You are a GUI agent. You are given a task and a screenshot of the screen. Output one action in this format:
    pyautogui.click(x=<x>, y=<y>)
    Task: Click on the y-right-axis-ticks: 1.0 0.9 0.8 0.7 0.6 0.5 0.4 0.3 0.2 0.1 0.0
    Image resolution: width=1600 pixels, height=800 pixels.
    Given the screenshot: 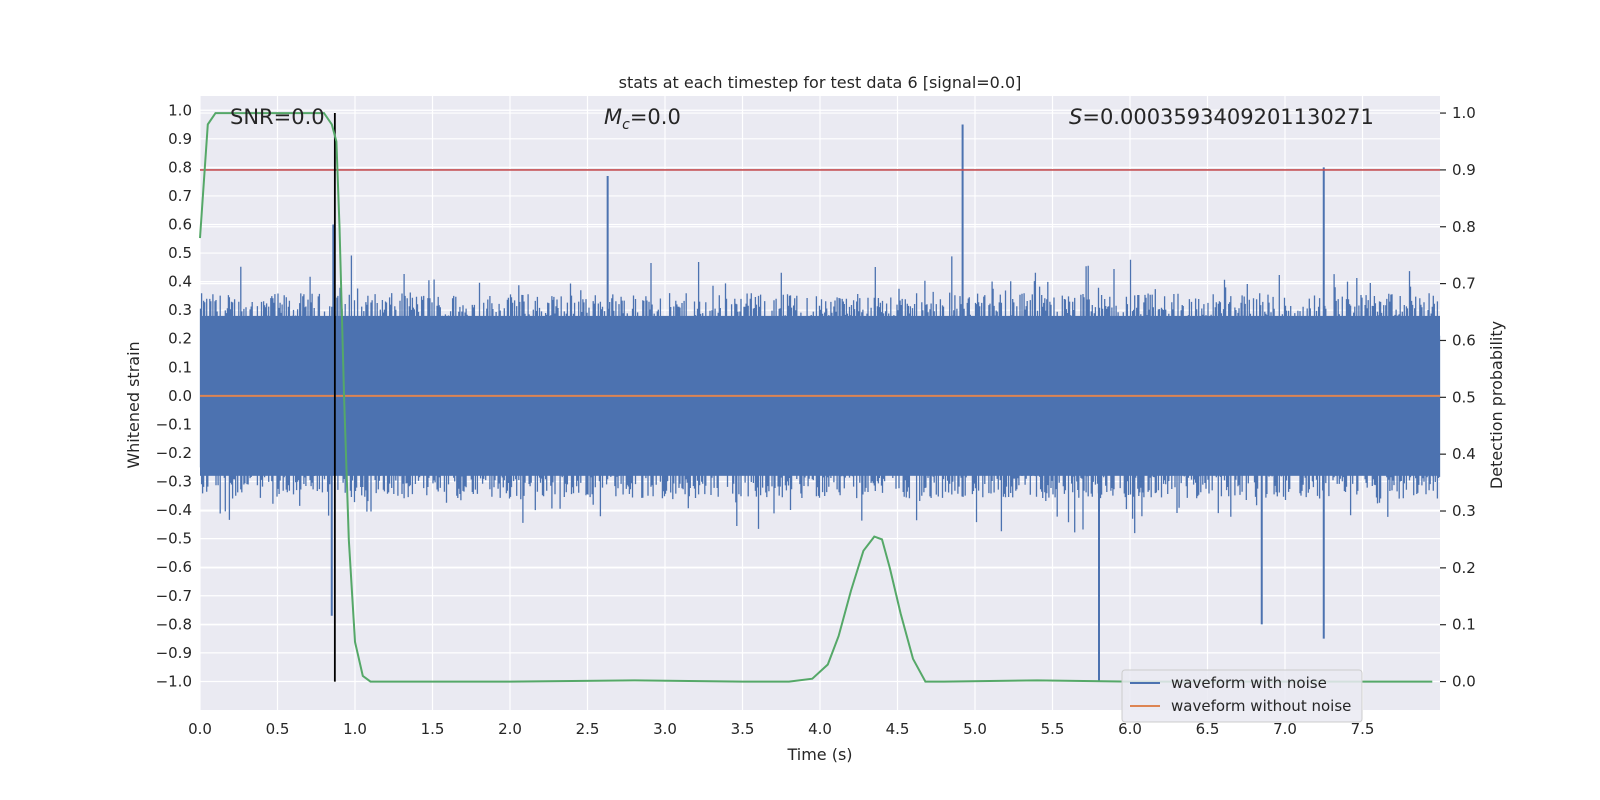 What is the action you would take?
    pyautogui.click(x=1458, y=397)
    